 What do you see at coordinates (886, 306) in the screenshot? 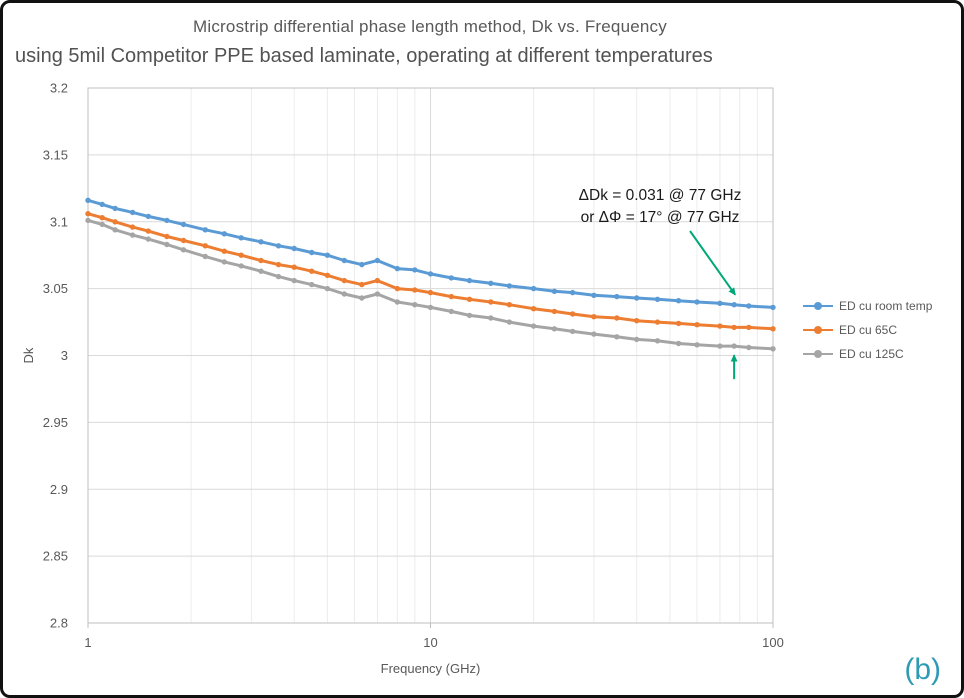
I see `legend-label: ED cu room temp` at bounding box center [886, 306].